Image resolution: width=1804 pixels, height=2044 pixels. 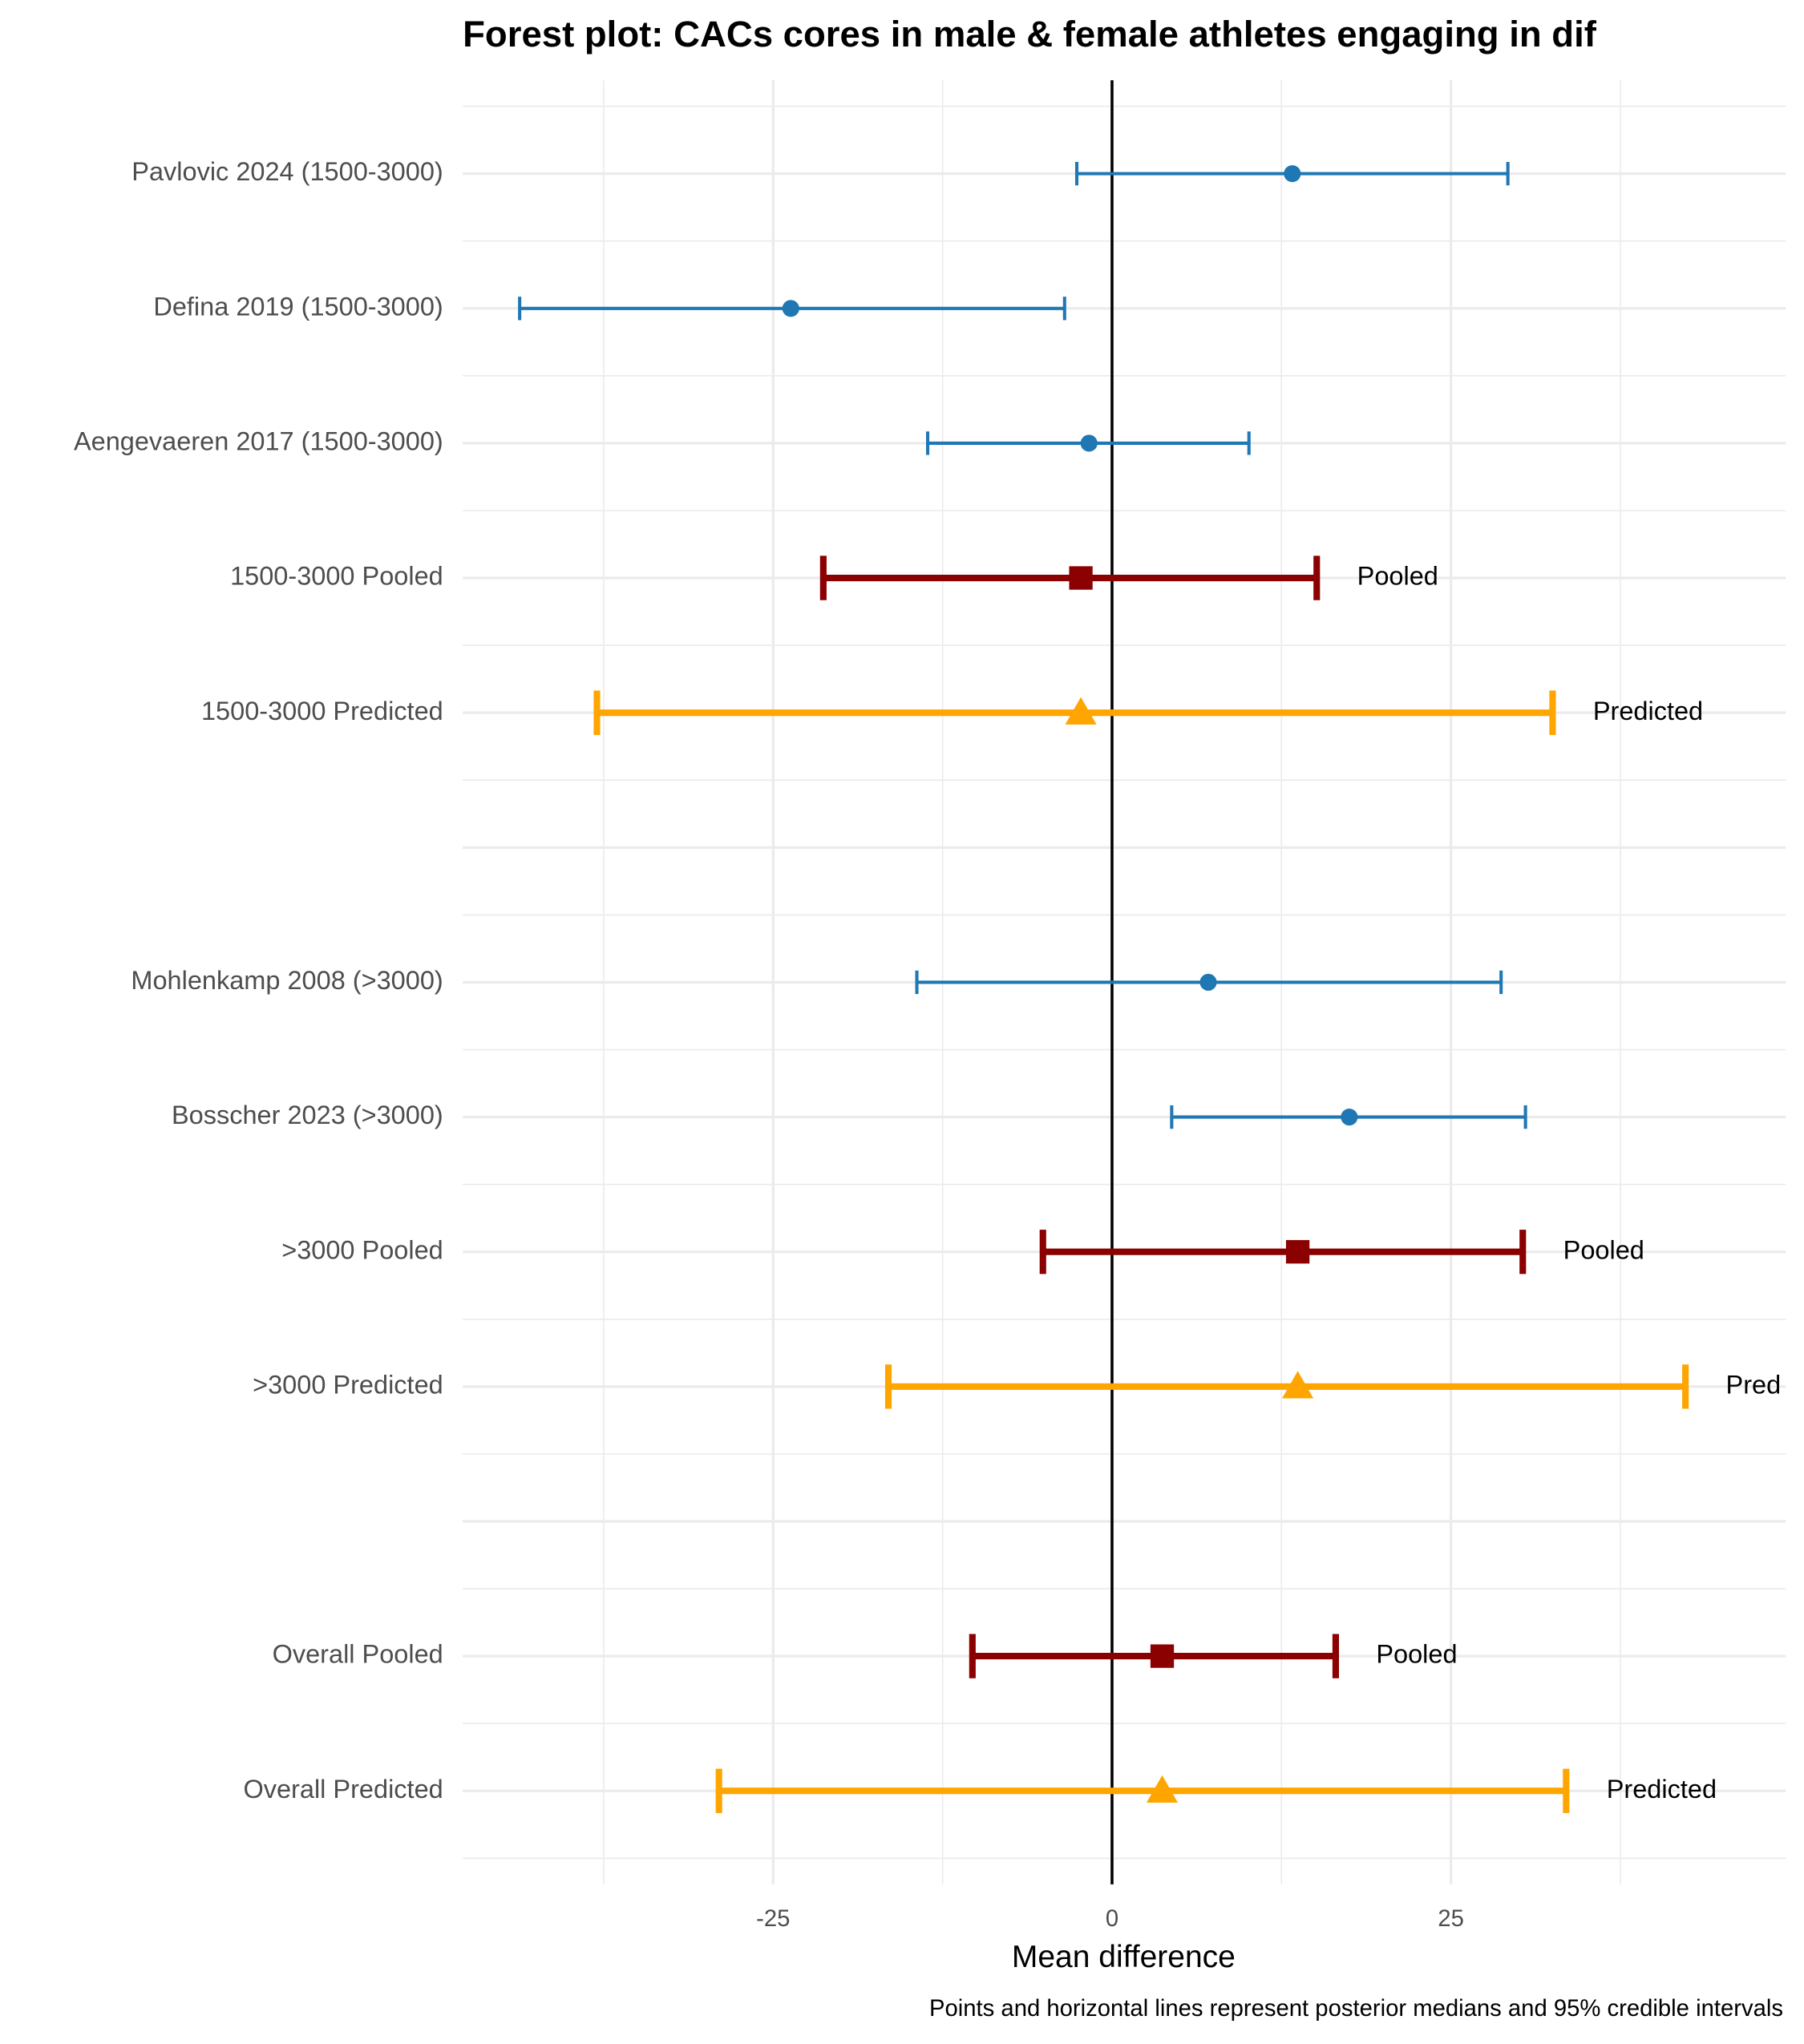 What do you see at coordinates (259, 441) in the screenshot?
I see `y-tick-label: Aengevaeren 2017 (1500-3000)` at bounding box center [259, 441].